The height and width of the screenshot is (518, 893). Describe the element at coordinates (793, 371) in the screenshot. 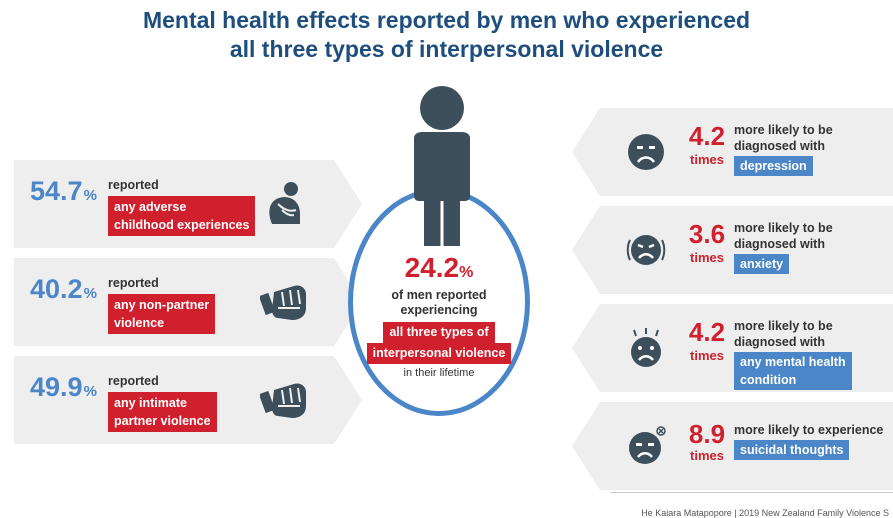

I see `effect-tag: any mental health condition` at that location.